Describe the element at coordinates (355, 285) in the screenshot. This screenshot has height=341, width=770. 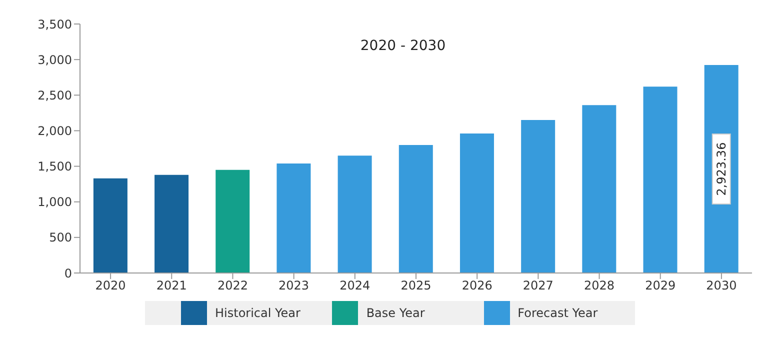
I see `x-tick-label: 2024` at that location.